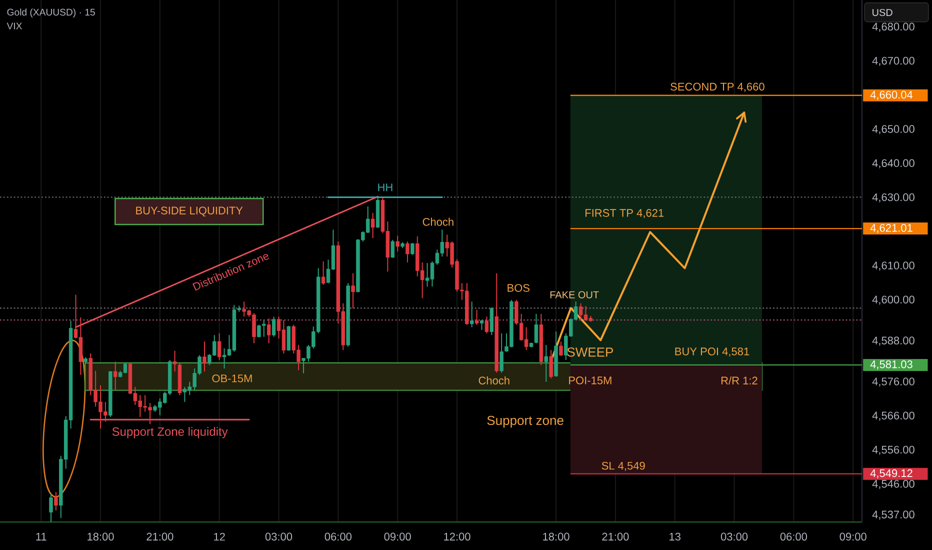  Describe the element at coordinates (170, 432) in the screenshot. I see `series-label: Support Zone liquidity` at that location.